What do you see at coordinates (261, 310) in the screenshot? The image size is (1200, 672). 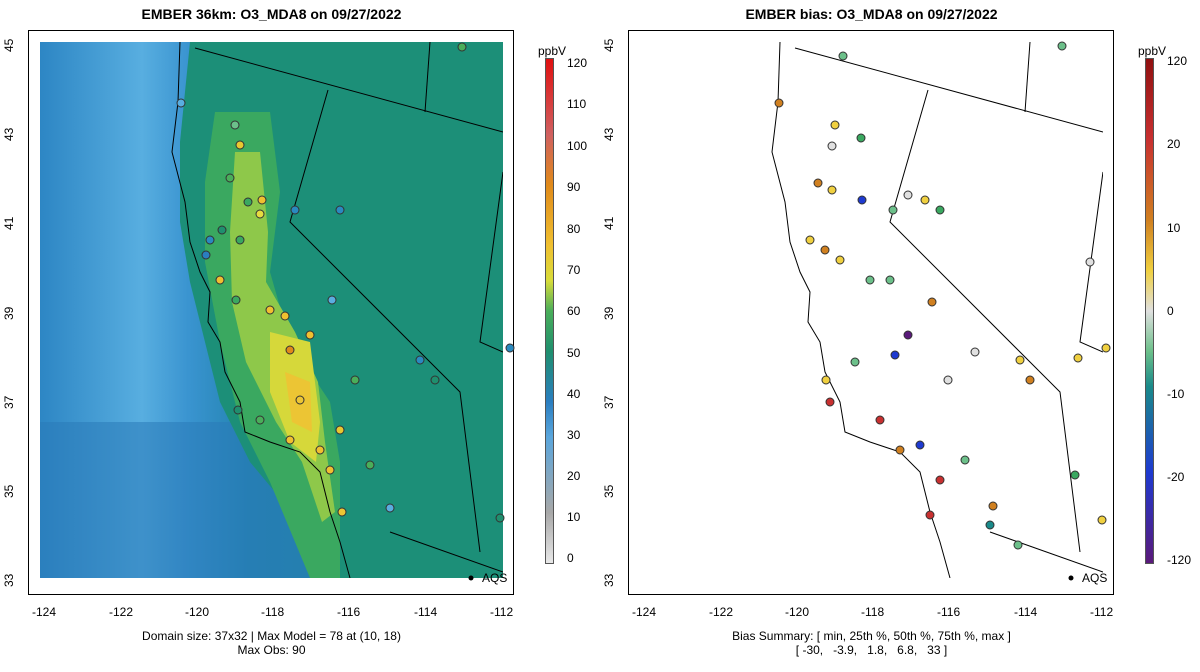 I see `coastline` at bounding box center [261, 310].